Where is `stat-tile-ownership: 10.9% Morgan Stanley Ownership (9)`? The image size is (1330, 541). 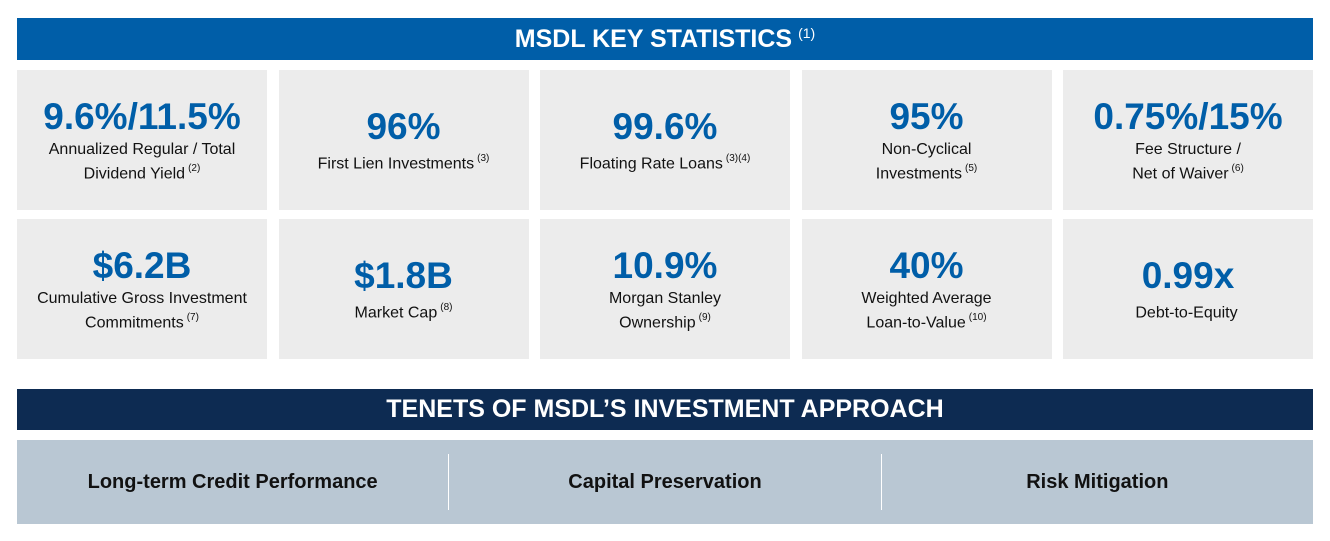 stat-tile-ownership: 10.9% Morgan Stanley Ownership (9) is located at coordinates (665, 289).